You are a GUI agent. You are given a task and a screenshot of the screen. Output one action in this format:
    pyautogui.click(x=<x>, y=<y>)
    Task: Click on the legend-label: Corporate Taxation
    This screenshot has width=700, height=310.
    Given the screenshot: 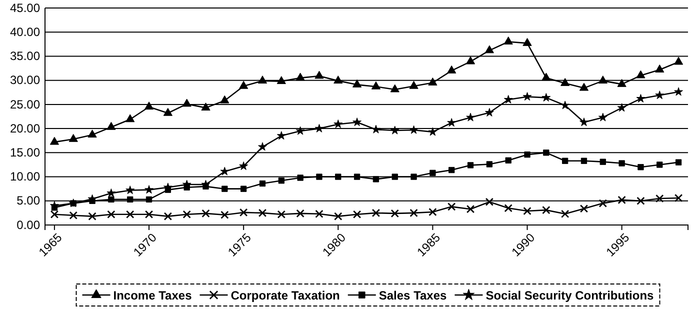 What is the action you would take?
    pyautogui.click(x=285, y=295)
    